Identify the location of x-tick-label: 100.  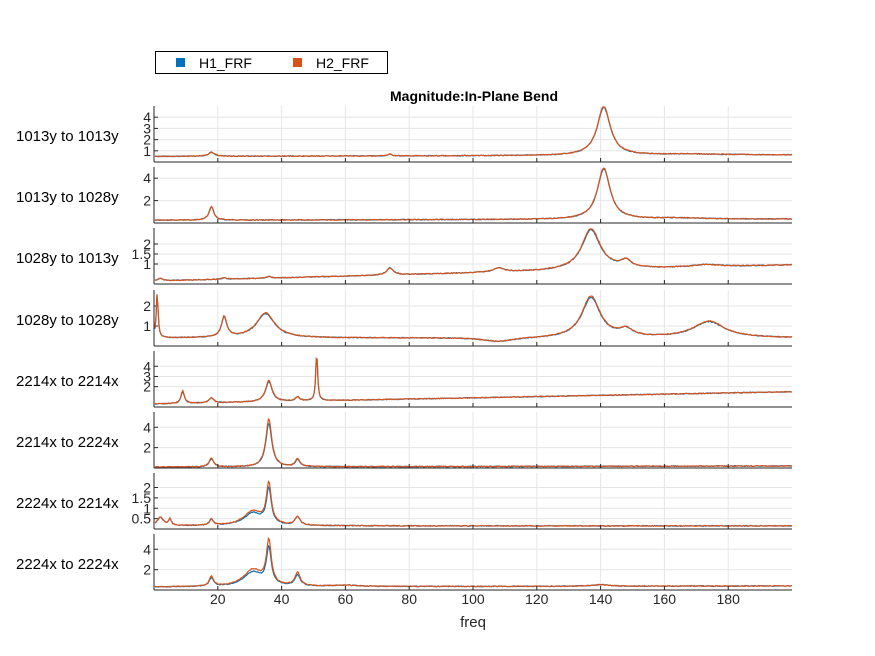
(473, 599).